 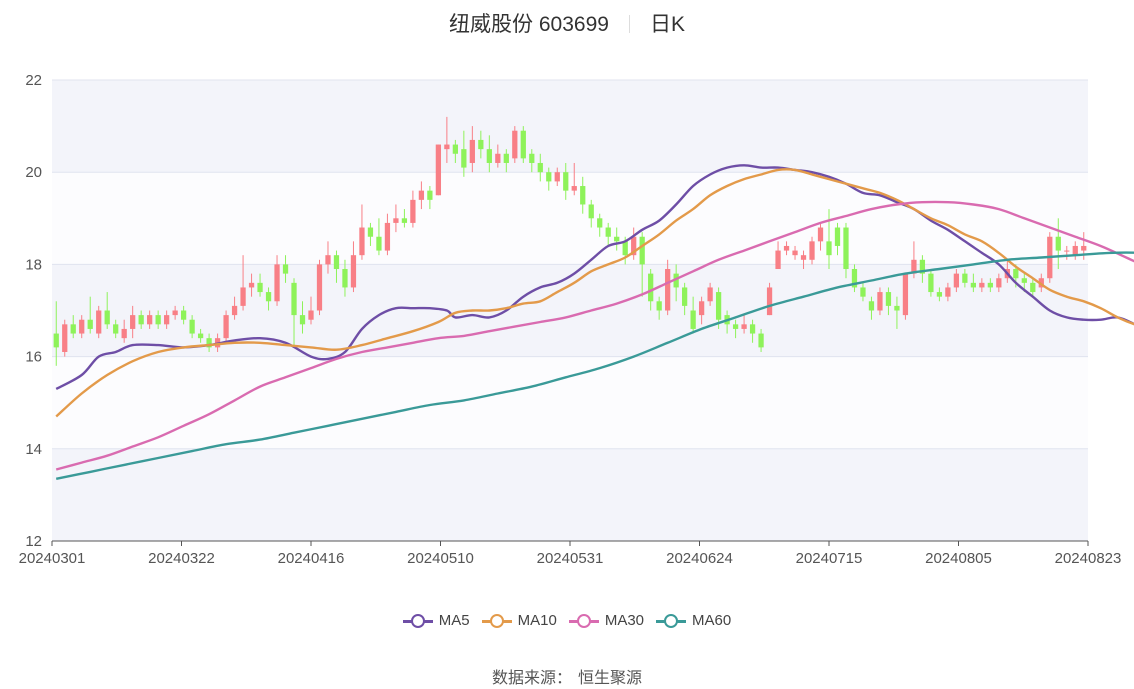 What do you see at coordinates (519, 620) in the screenshot?
I see `legend-item-ma10: MA10` at bounding box center [519, 620].